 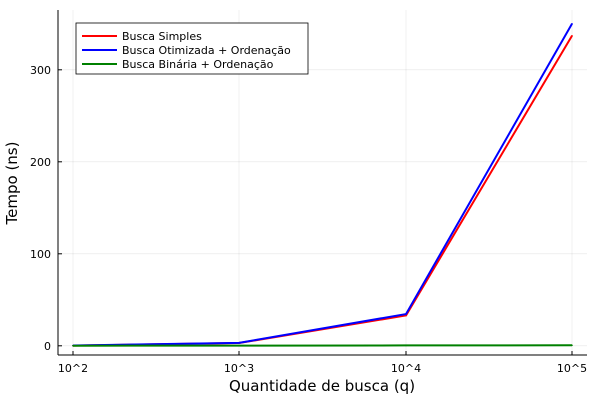 I want to click on x-tick-label: 10^4, so click(x=406, y=368).